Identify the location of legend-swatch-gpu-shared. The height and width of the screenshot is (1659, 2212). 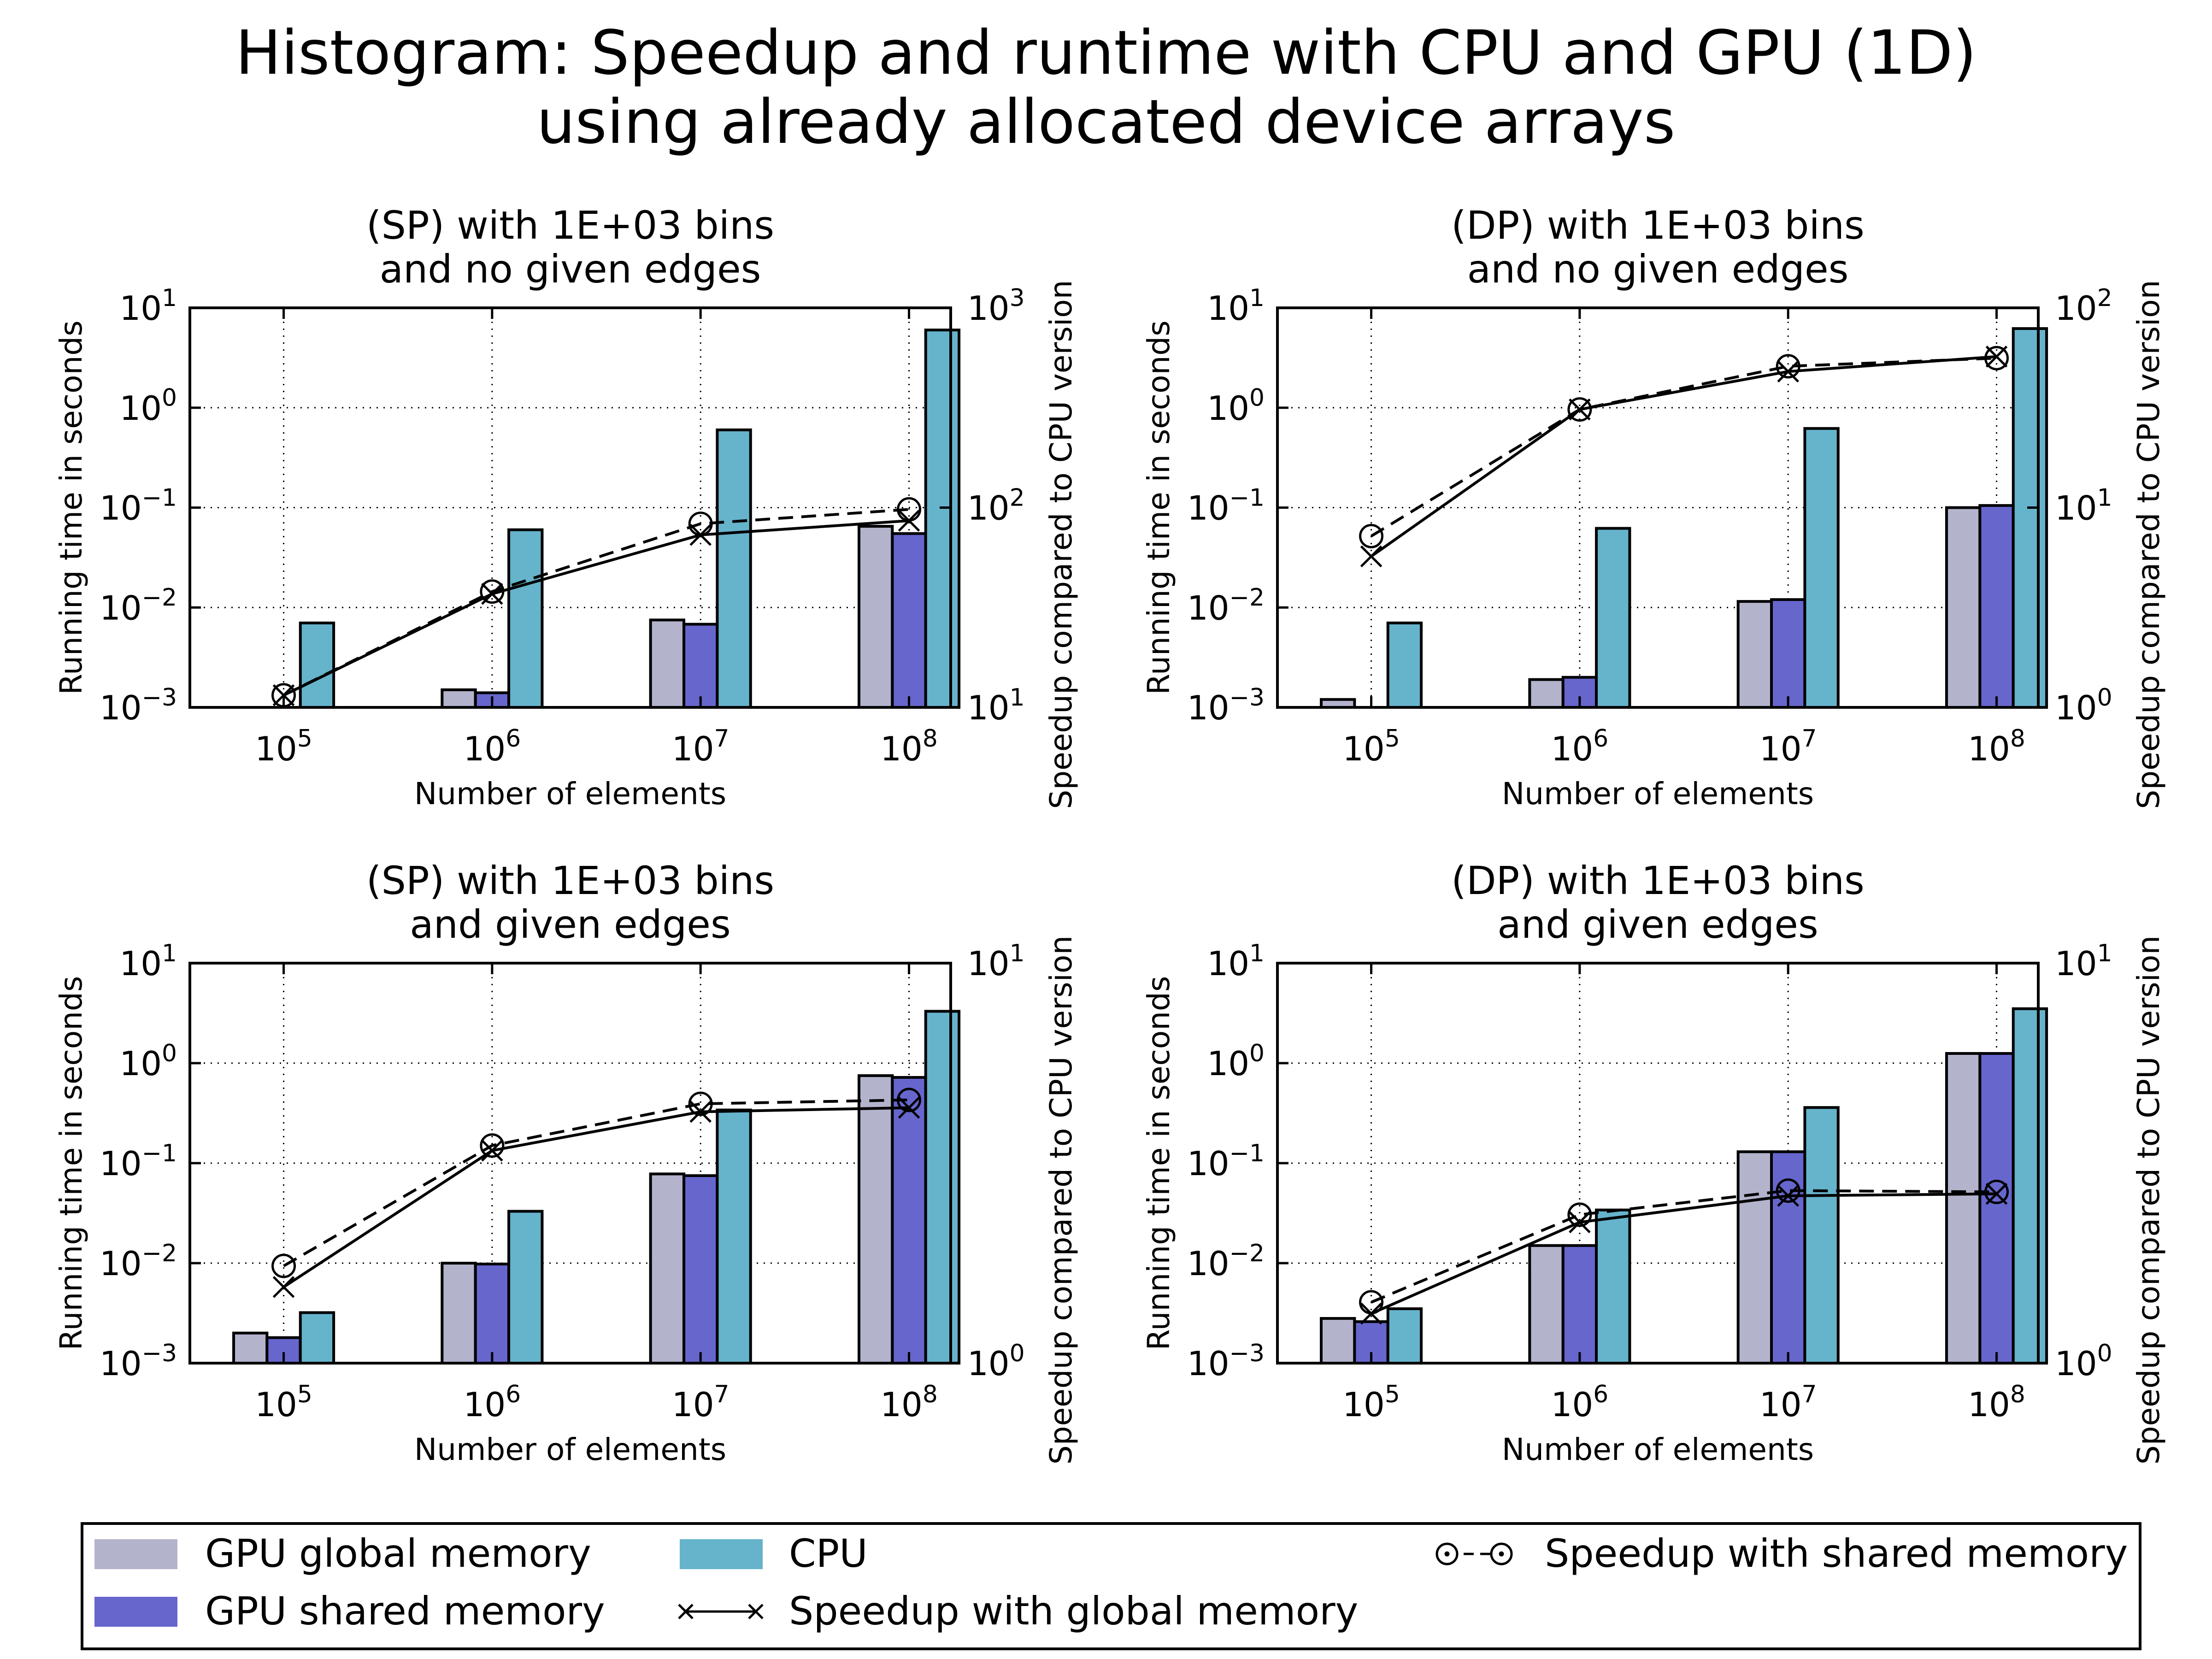
(135, 1612).